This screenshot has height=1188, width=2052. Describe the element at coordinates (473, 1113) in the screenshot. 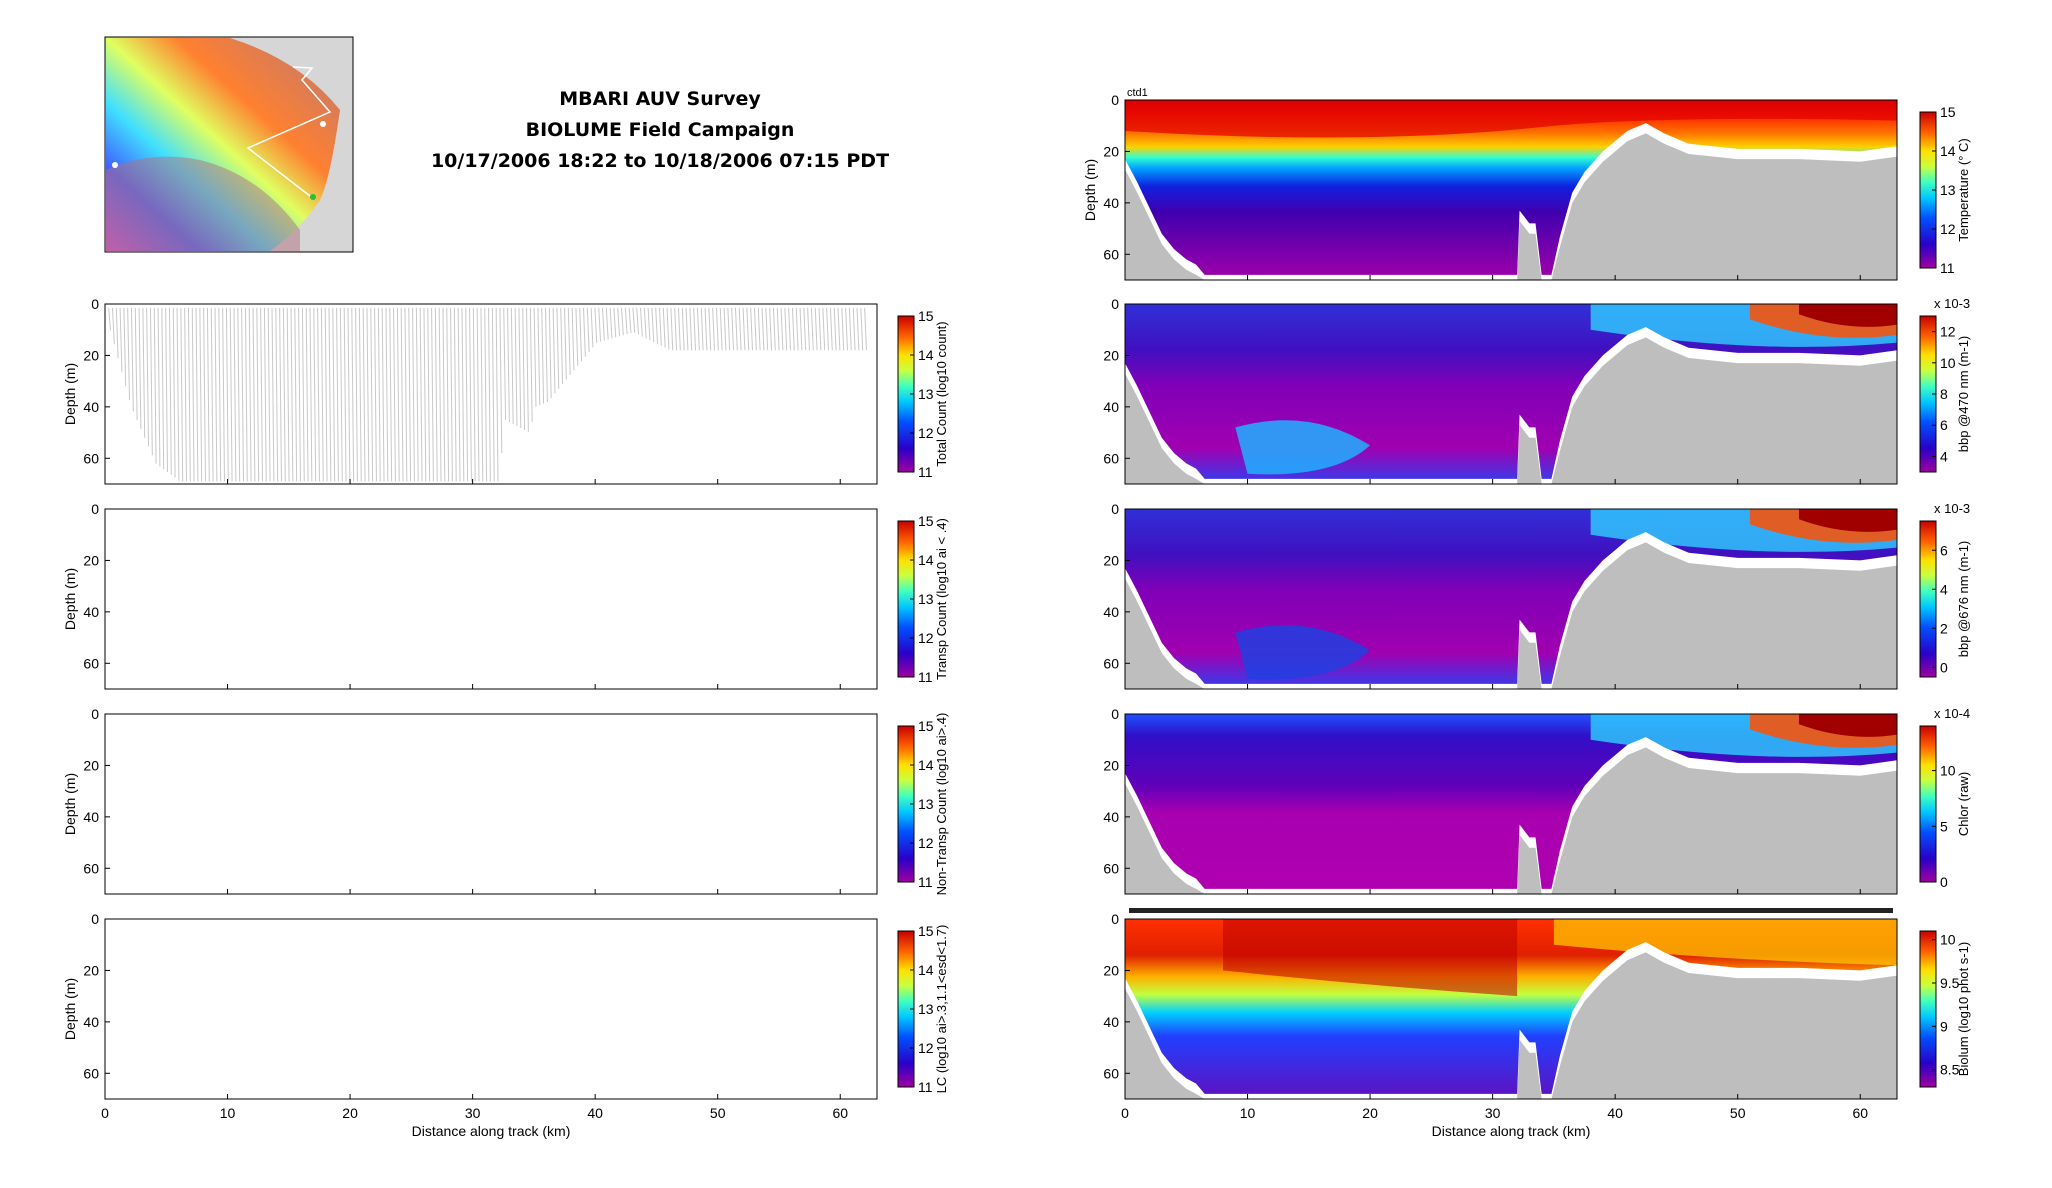

I see `x-tick-label: 30` at that location.